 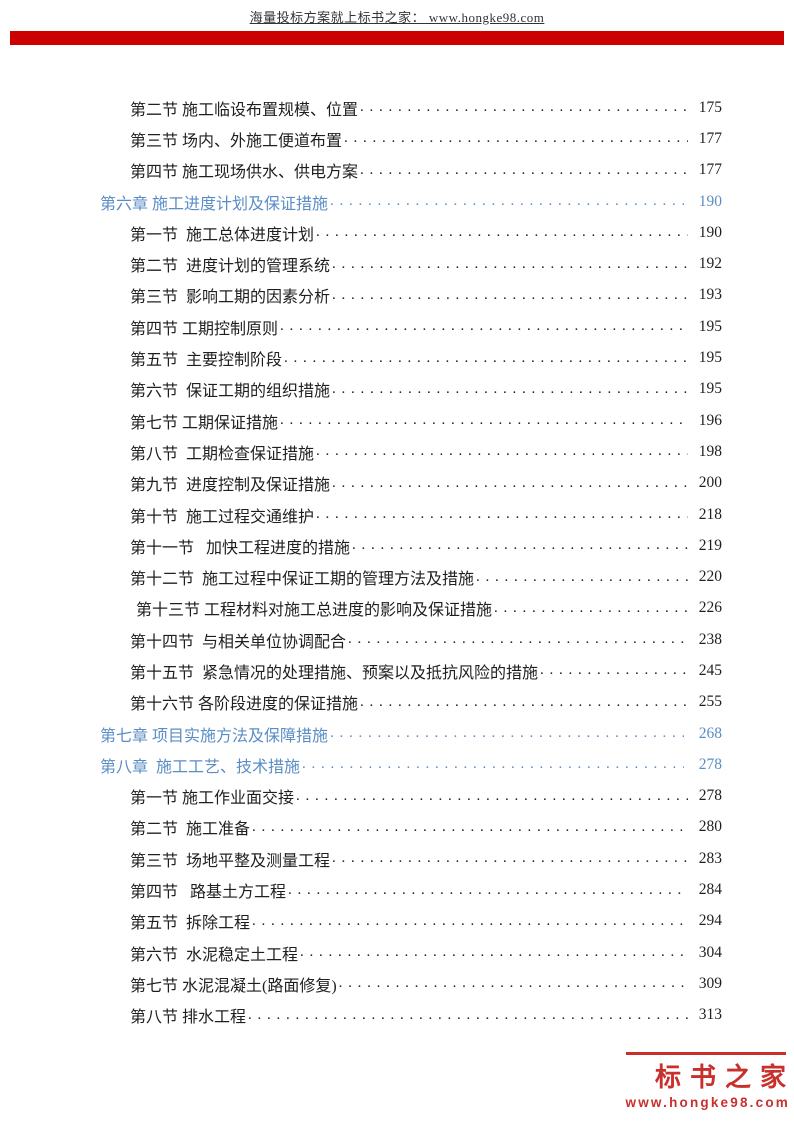 What do you see at coordinates (411, 107) in the screenshot?
I see `toc-entry: 第二节 施工临设布置规模、位置 175` at bounding box center [411, 107].